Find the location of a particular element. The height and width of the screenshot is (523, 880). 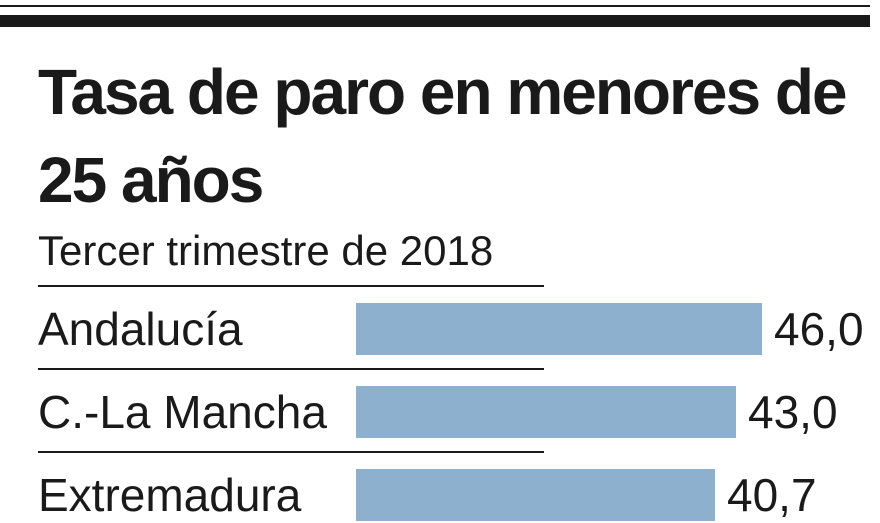

bar-value-label: 43,0 is located at coordinates (793, 412).